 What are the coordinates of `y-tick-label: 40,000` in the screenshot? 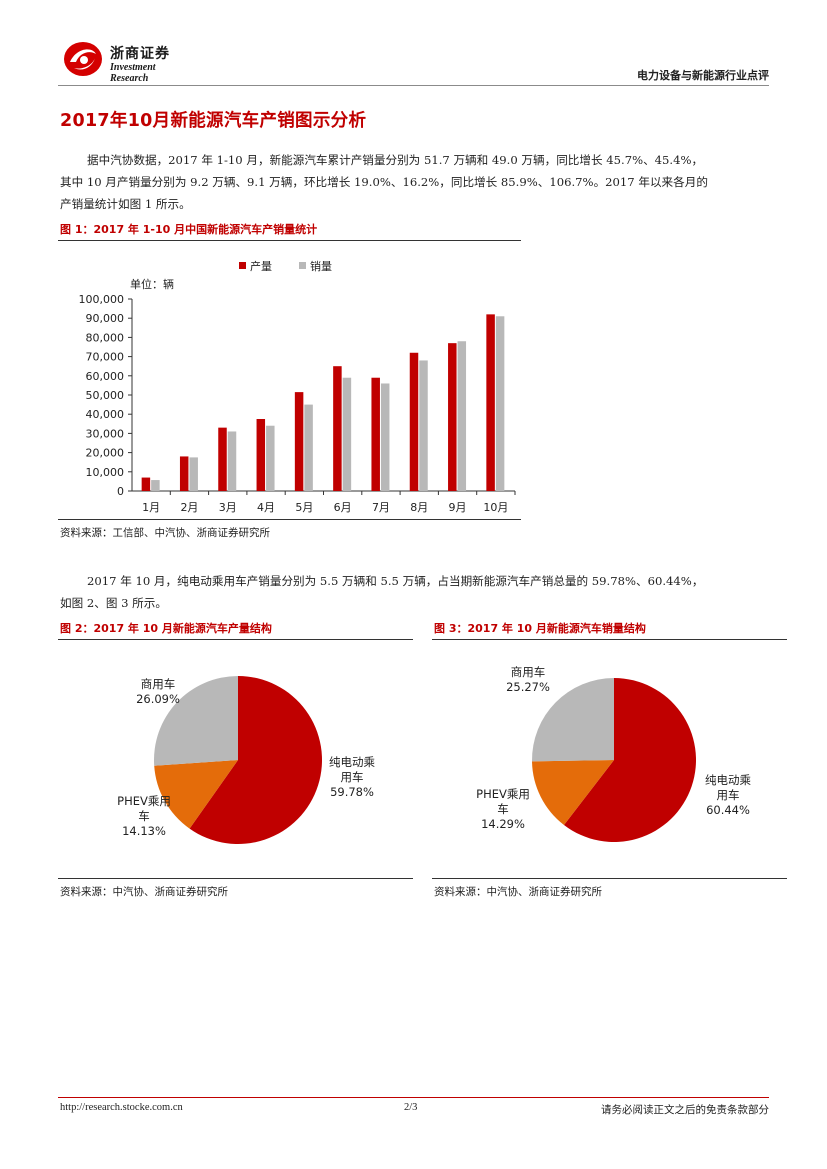 It's located at (105, 414).